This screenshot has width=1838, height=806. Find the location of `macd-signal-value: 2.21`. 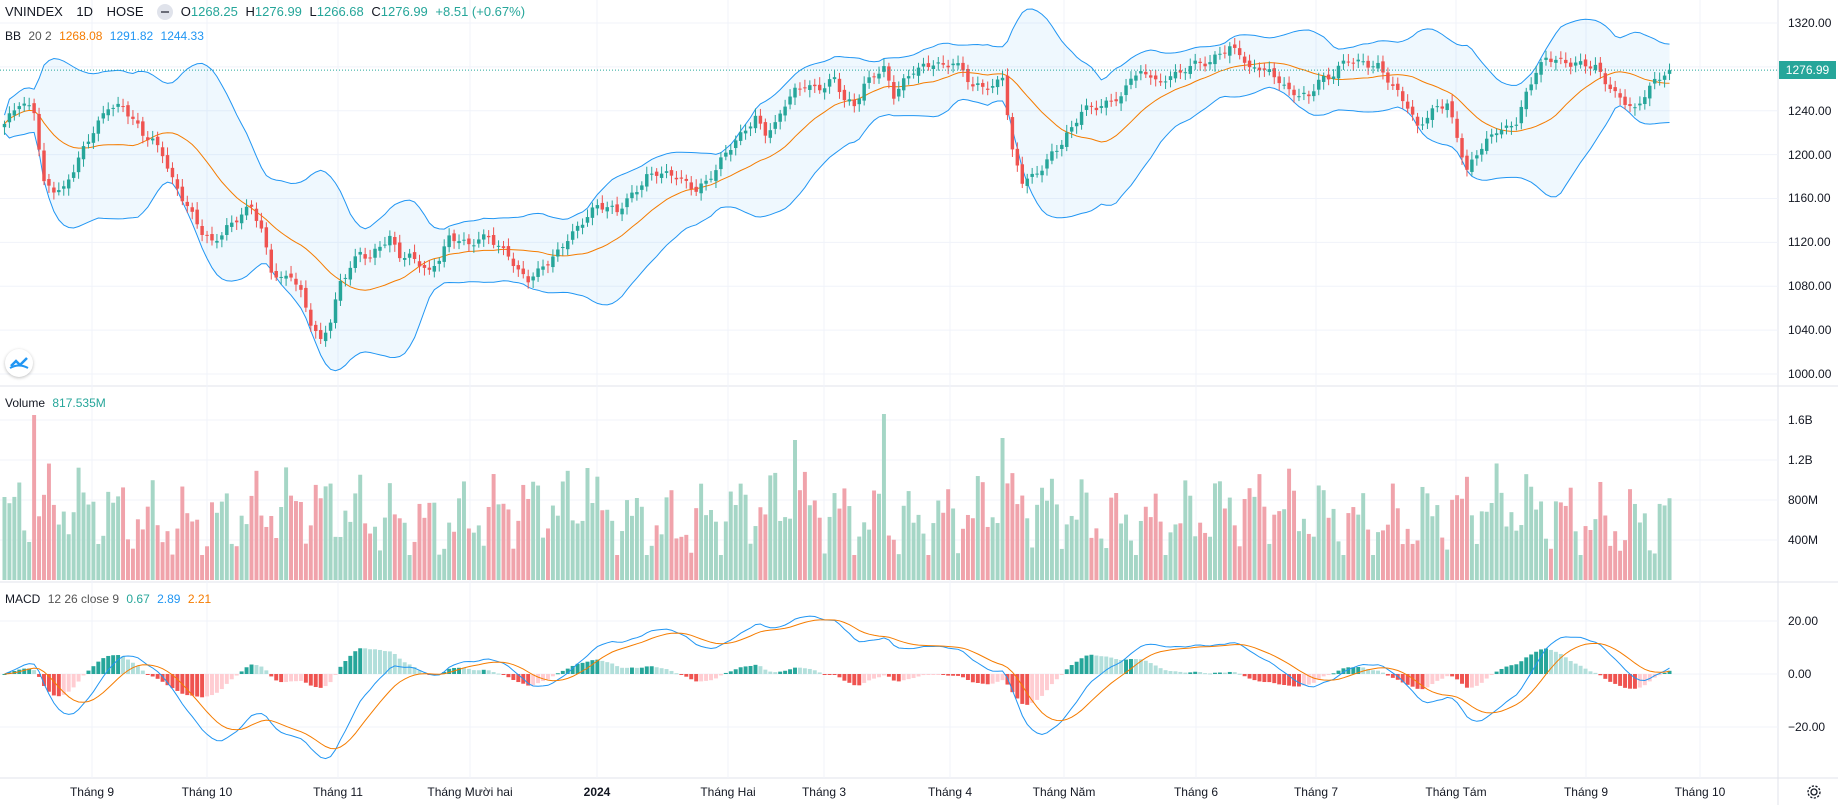

macd-signal-value: 2.21 is located at coordinates (199, 599).